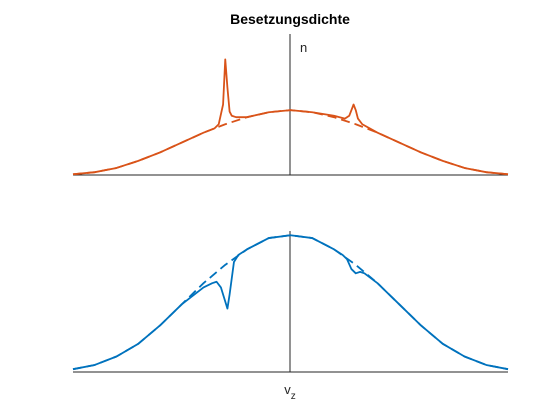 The width and height of the screenshot is (560, 420). I want to click on x-axis-label-subscript: z, so click(293, 396).